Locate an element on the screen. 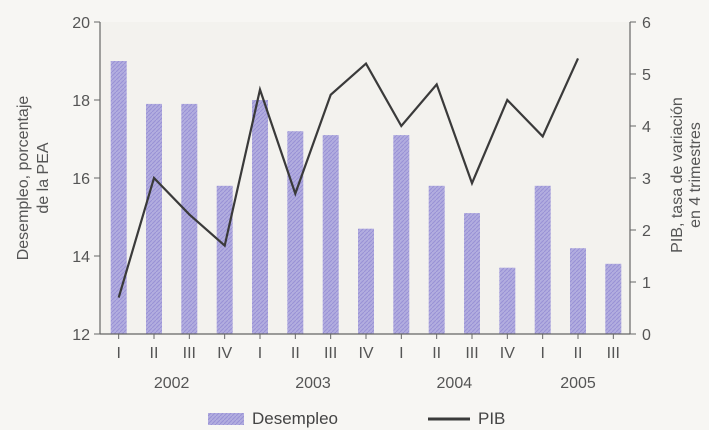 Image resolution: width=709 pixels, height=430 pixels. left-tick-label: 12 is located at coordinates (81, 335).